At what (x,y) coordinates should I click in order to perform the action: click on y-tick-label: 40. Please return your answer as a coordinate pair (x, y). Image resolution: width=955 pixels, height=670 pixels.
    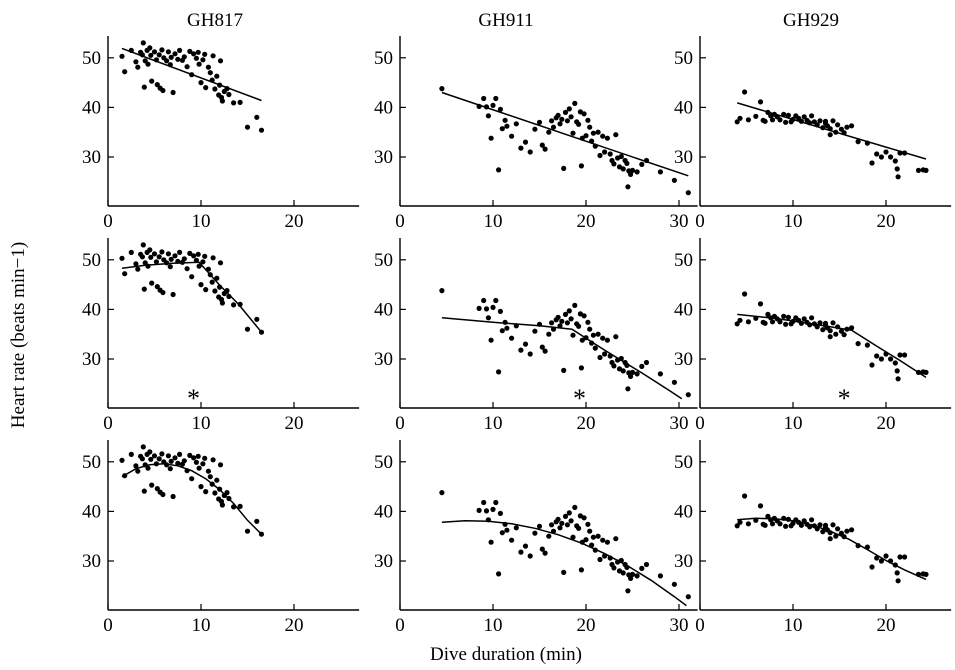
    Looking at the image, I should click on (91, 107).